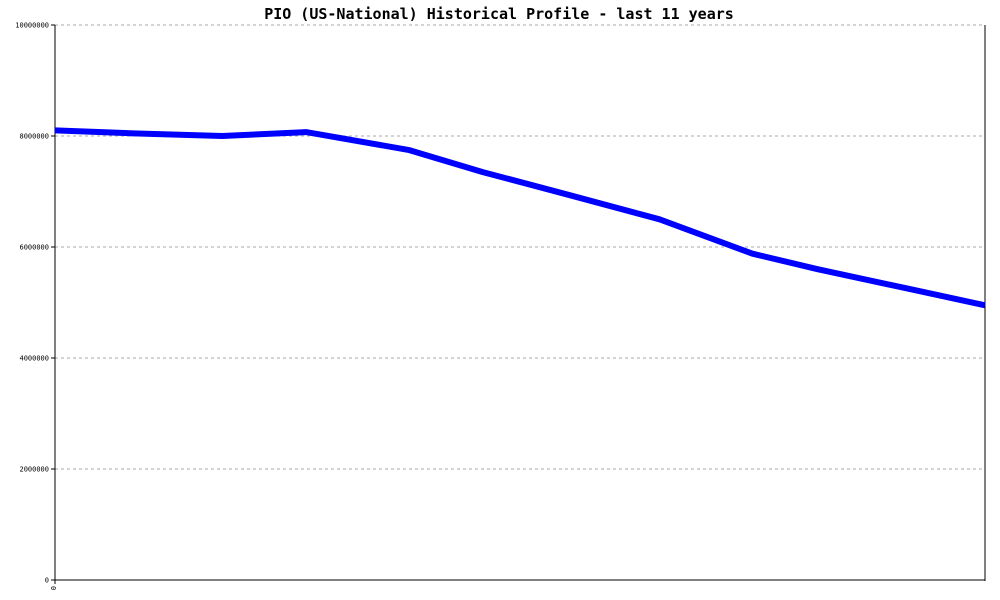  Describe the element at coordinates (54, 588) in the screenshot. I see `x-tick-label-0: 0` at that location.